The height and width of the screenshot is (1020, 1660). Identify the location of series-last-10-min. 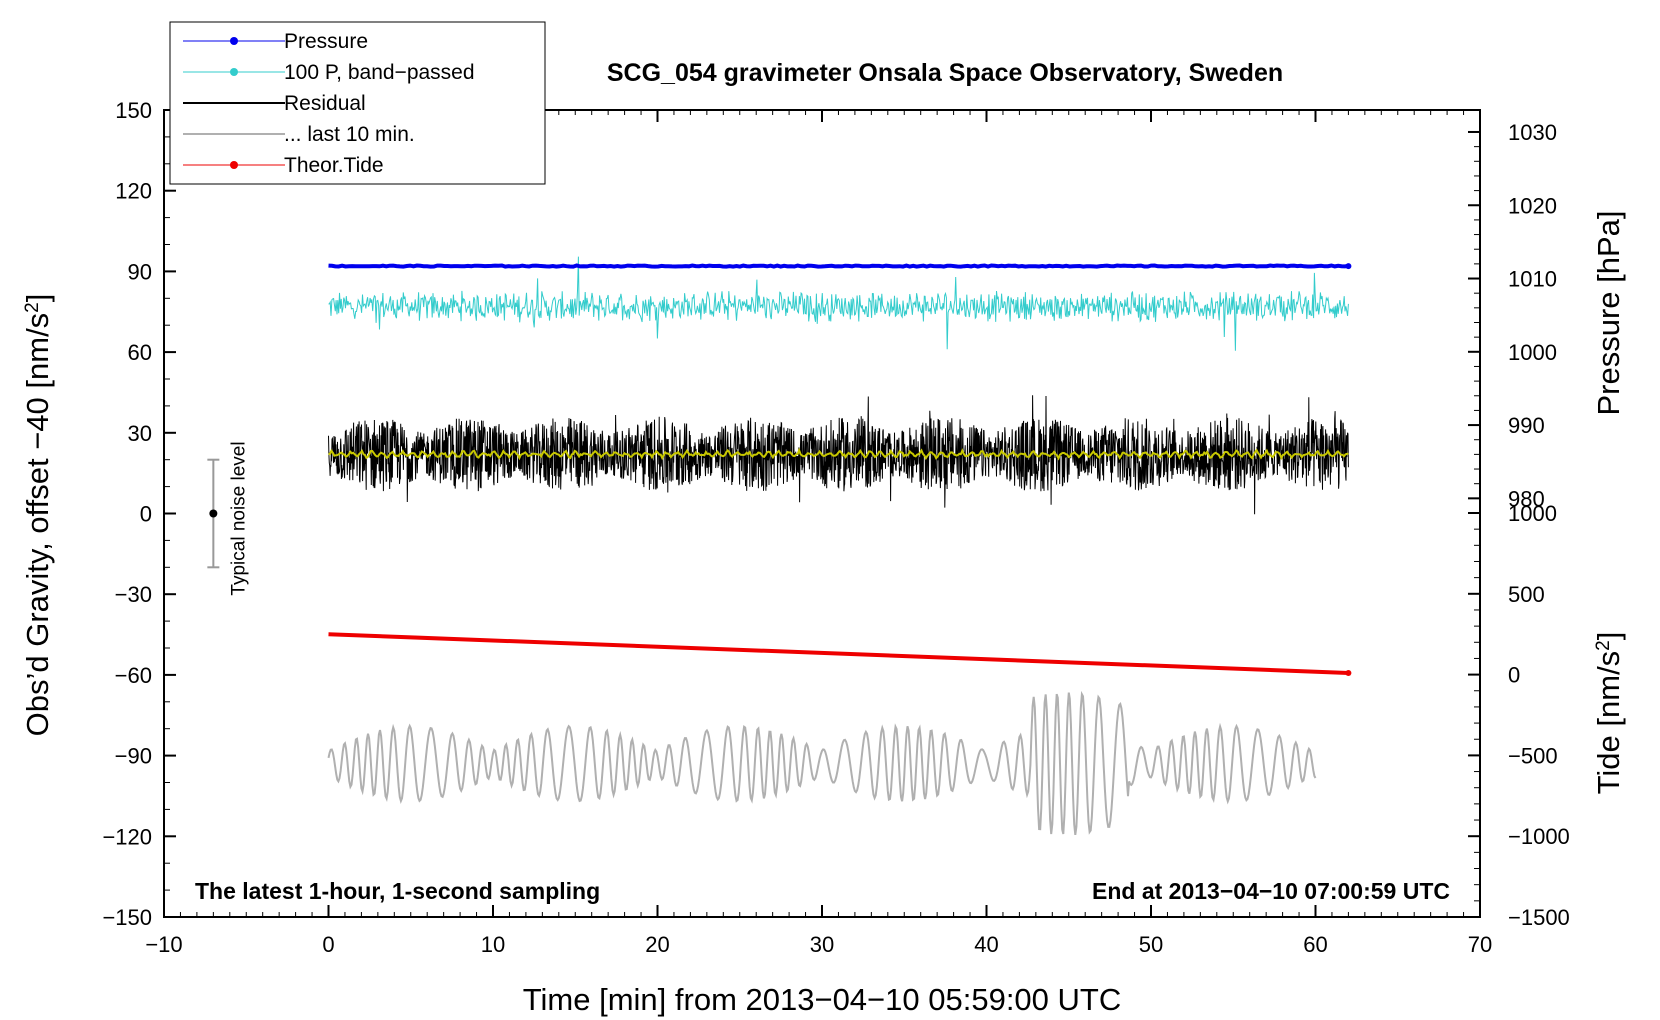
(822, 763).